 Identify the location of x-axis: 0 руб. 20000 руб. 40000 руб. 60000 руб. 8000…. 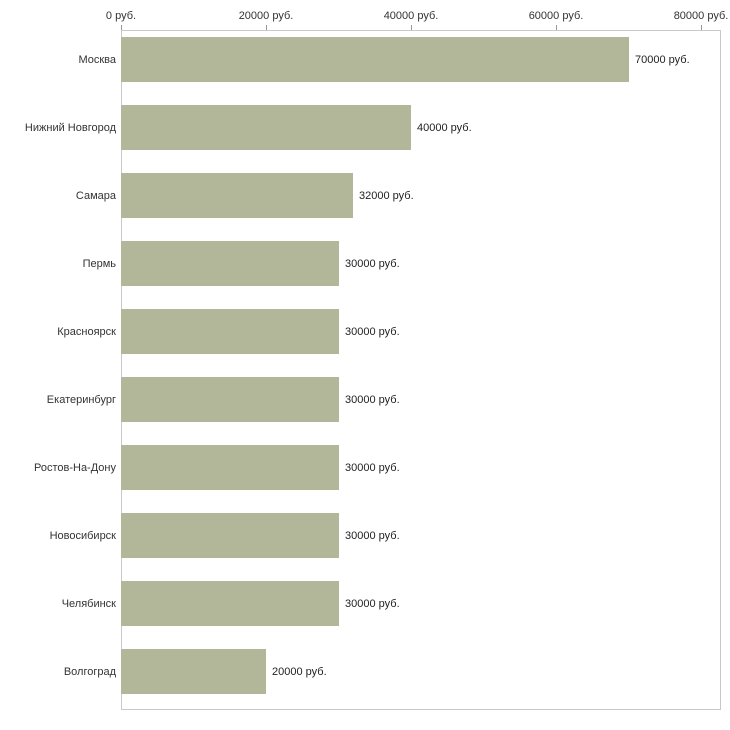
(365, 15).